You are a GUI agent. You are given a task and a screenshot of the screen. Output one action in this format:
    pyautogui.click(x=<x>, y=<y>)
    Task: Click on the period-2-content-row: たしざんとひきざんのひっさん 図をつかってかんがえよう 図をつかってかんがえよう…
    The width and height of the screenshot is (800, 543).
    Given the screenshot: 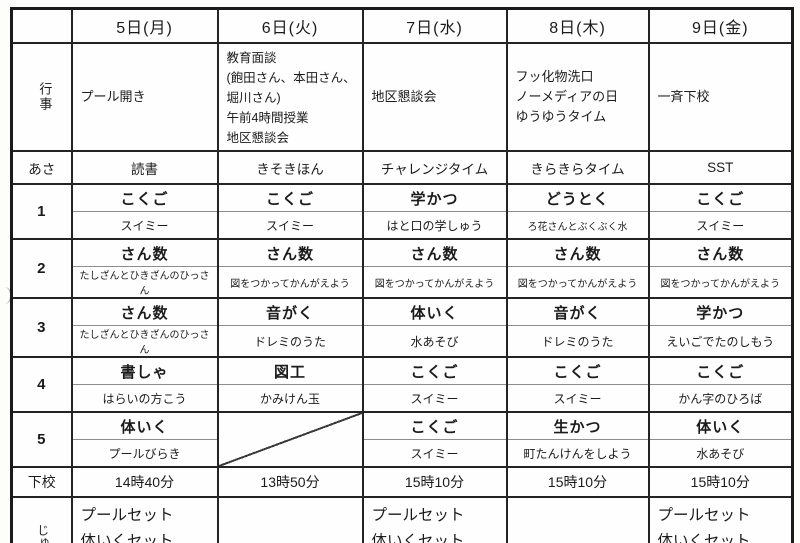 What is the action you would take?
    pyautogui.click(x=403, y=282)
    